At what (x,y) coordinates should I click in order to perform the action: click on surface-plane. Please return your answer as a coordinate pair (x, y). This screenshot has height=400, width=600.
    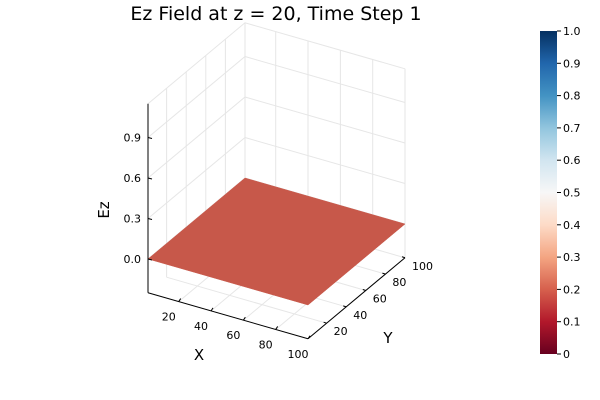
    Looking at the image, I should click on (276, 241).